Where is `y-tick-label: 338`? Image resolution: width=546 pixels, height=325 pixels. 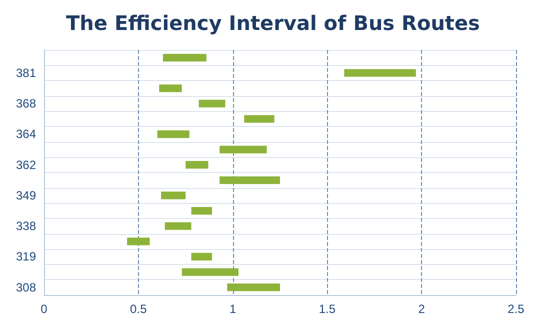 y-tick-label: 338 is located at coordinates (26, 226).